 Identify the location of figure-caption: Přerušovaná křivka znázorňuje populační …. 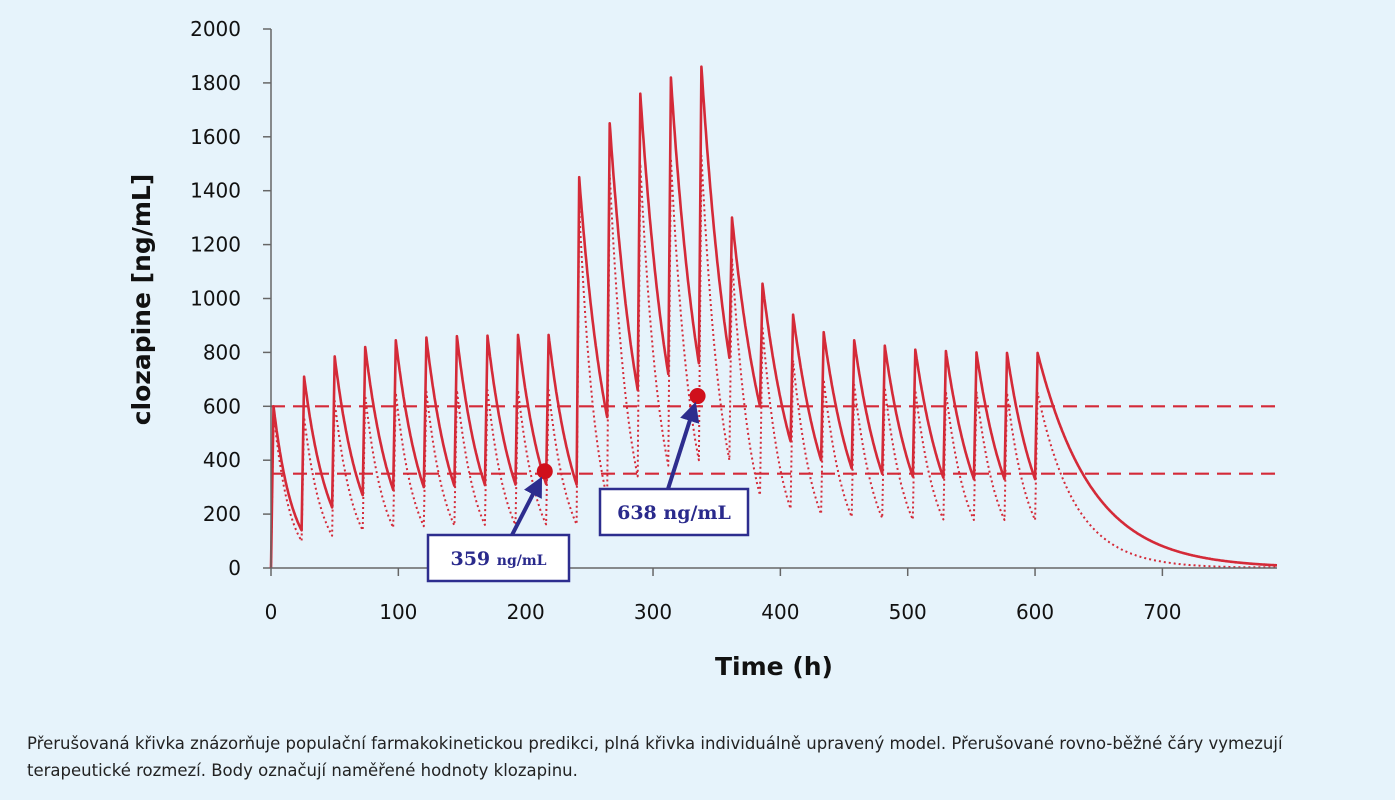
(655, 757).